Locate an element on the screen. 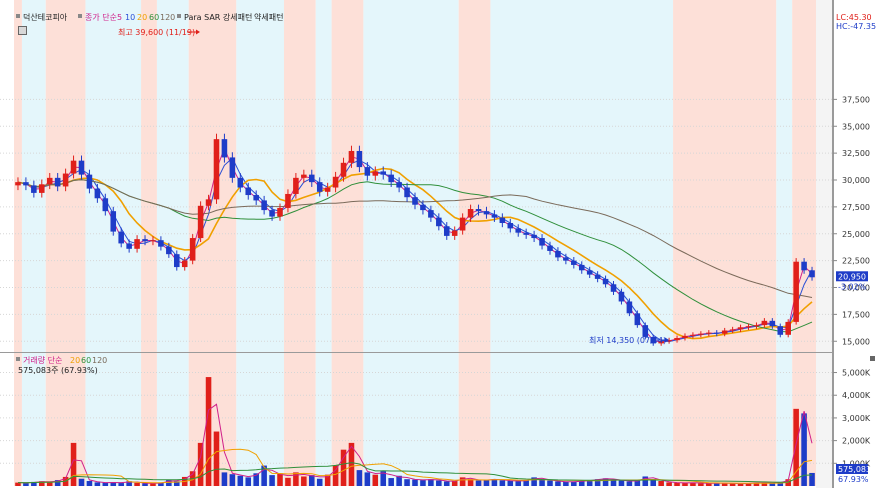  legend-sar-label: Para SAR 강세패턴 is located at coordinates (218, 17).